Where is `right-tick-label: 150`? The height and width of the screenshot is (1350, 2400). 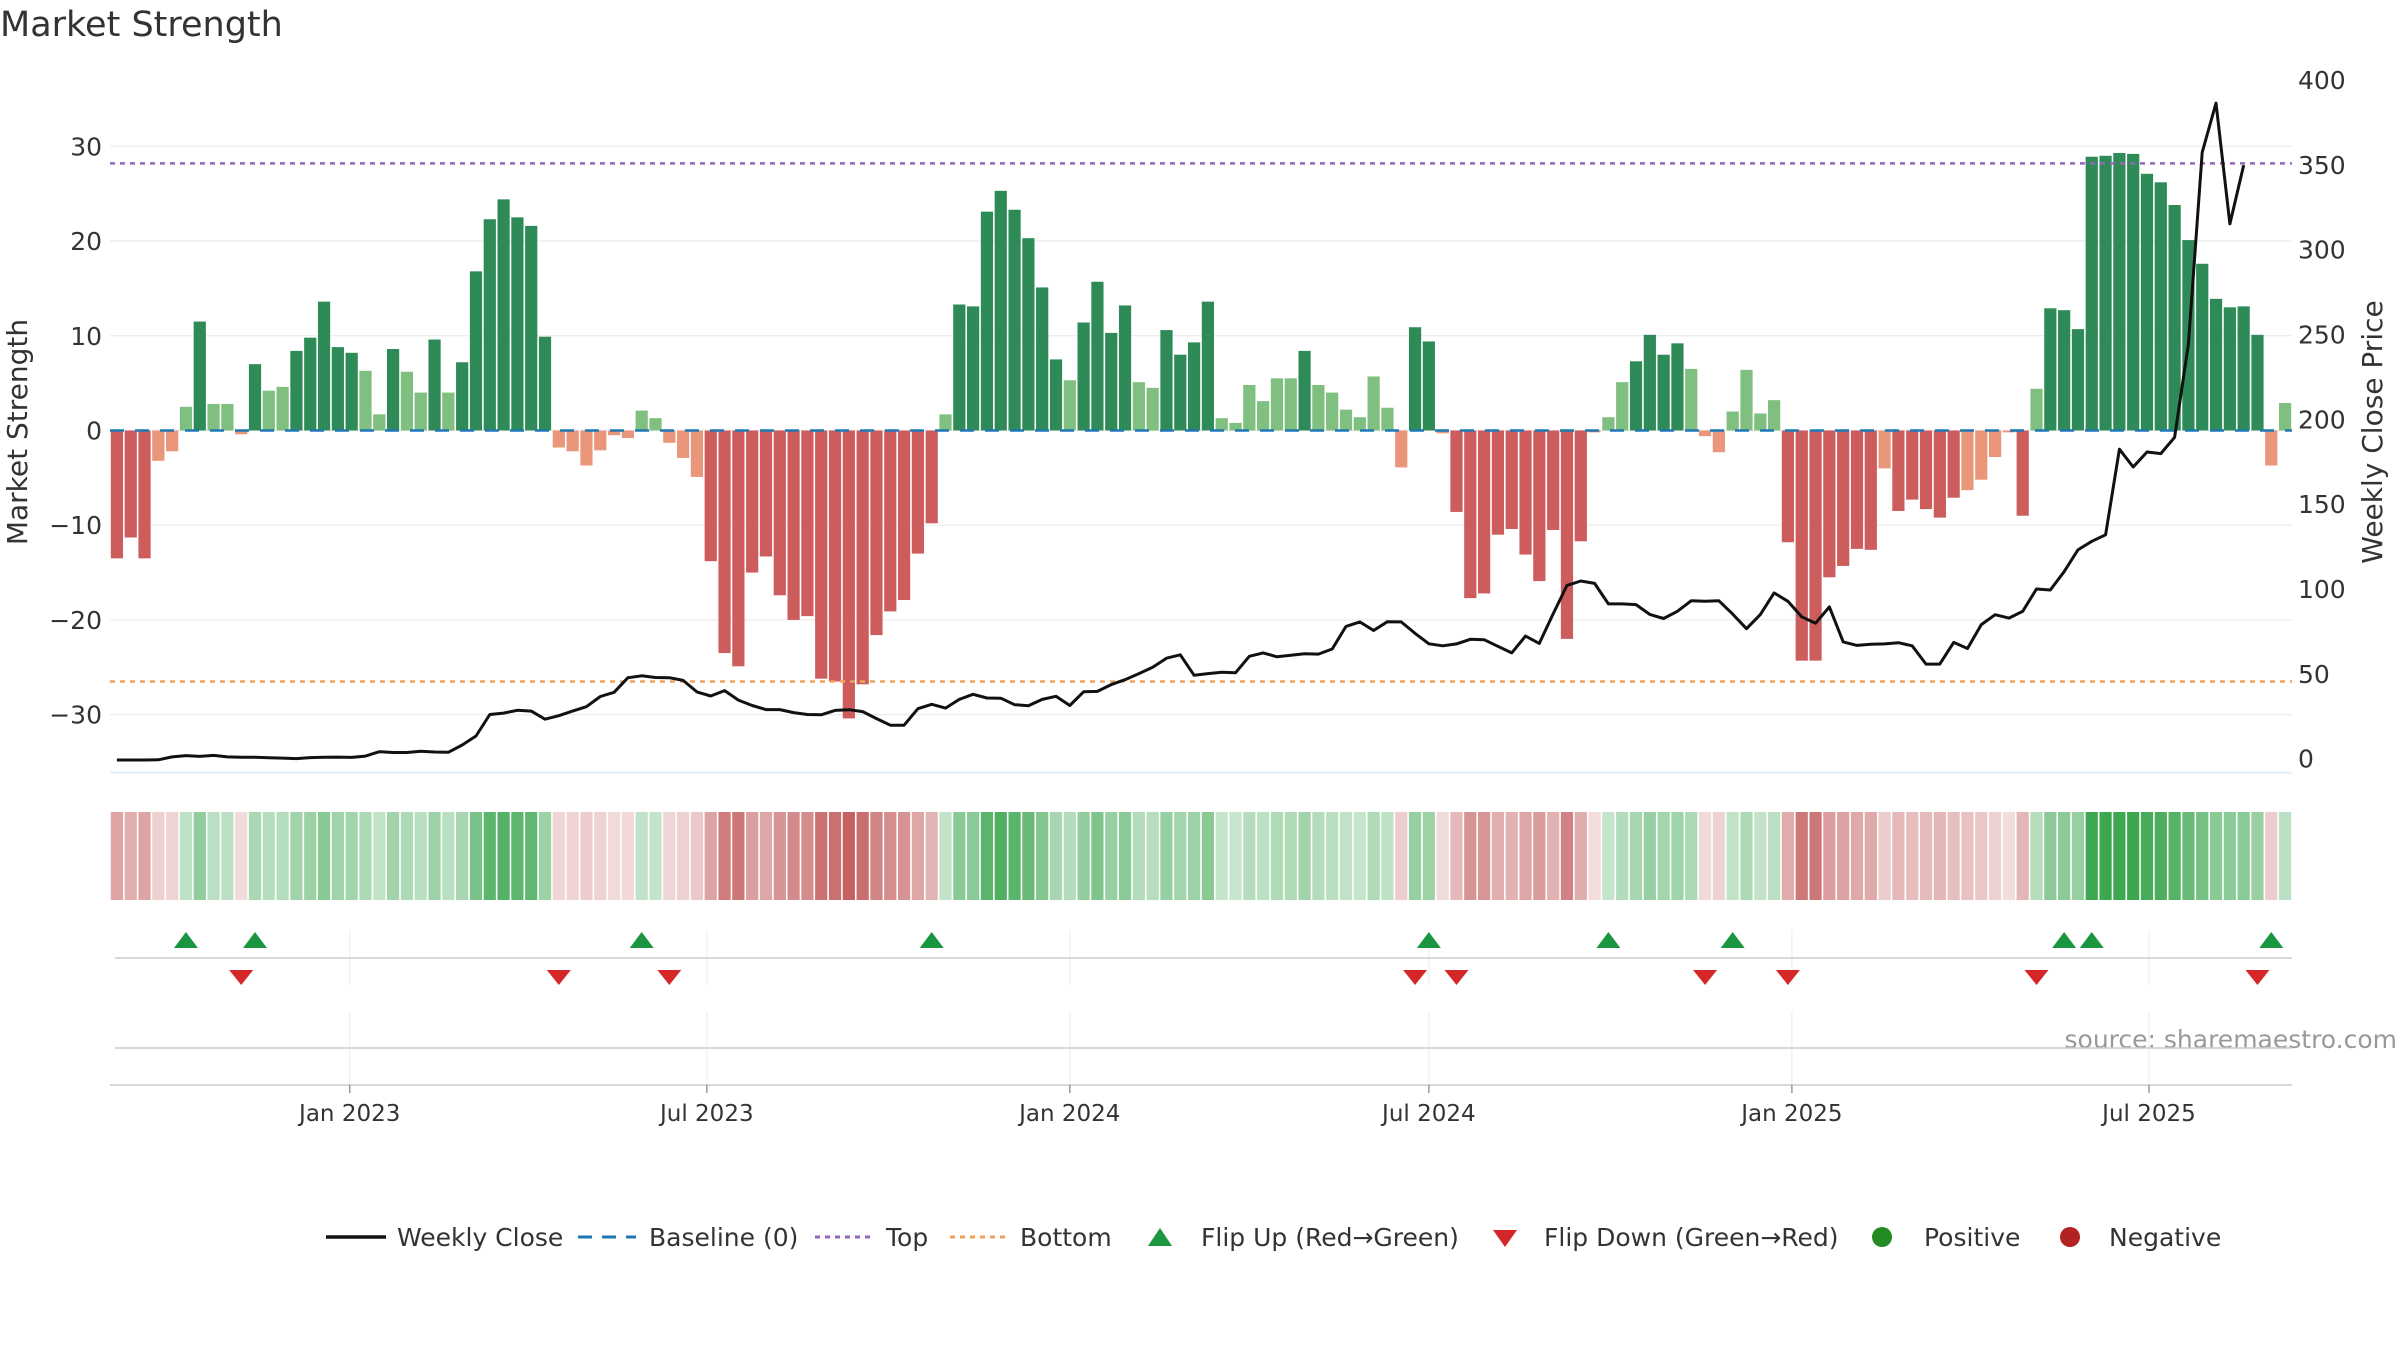 right-tick-label: 150 is located at coordinates (2322, 504).